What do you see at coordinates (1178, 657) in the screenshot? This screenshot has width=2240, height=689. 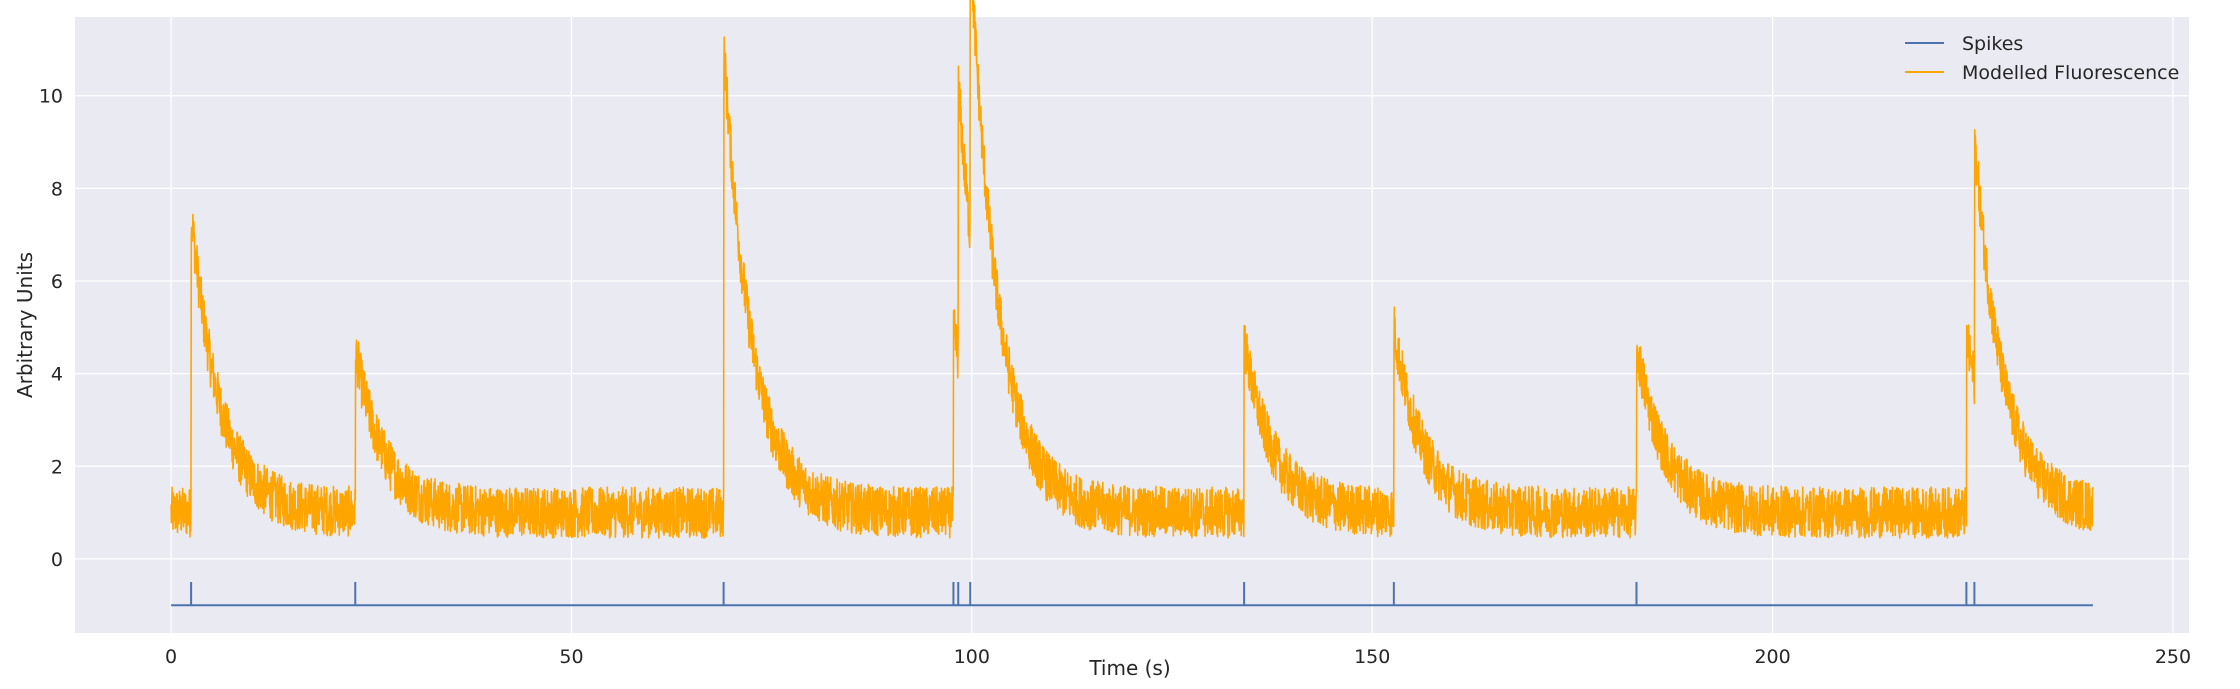 I see `x-tick-labels: 0 50 100 150 200 250` at bounding box center [1178, 657].